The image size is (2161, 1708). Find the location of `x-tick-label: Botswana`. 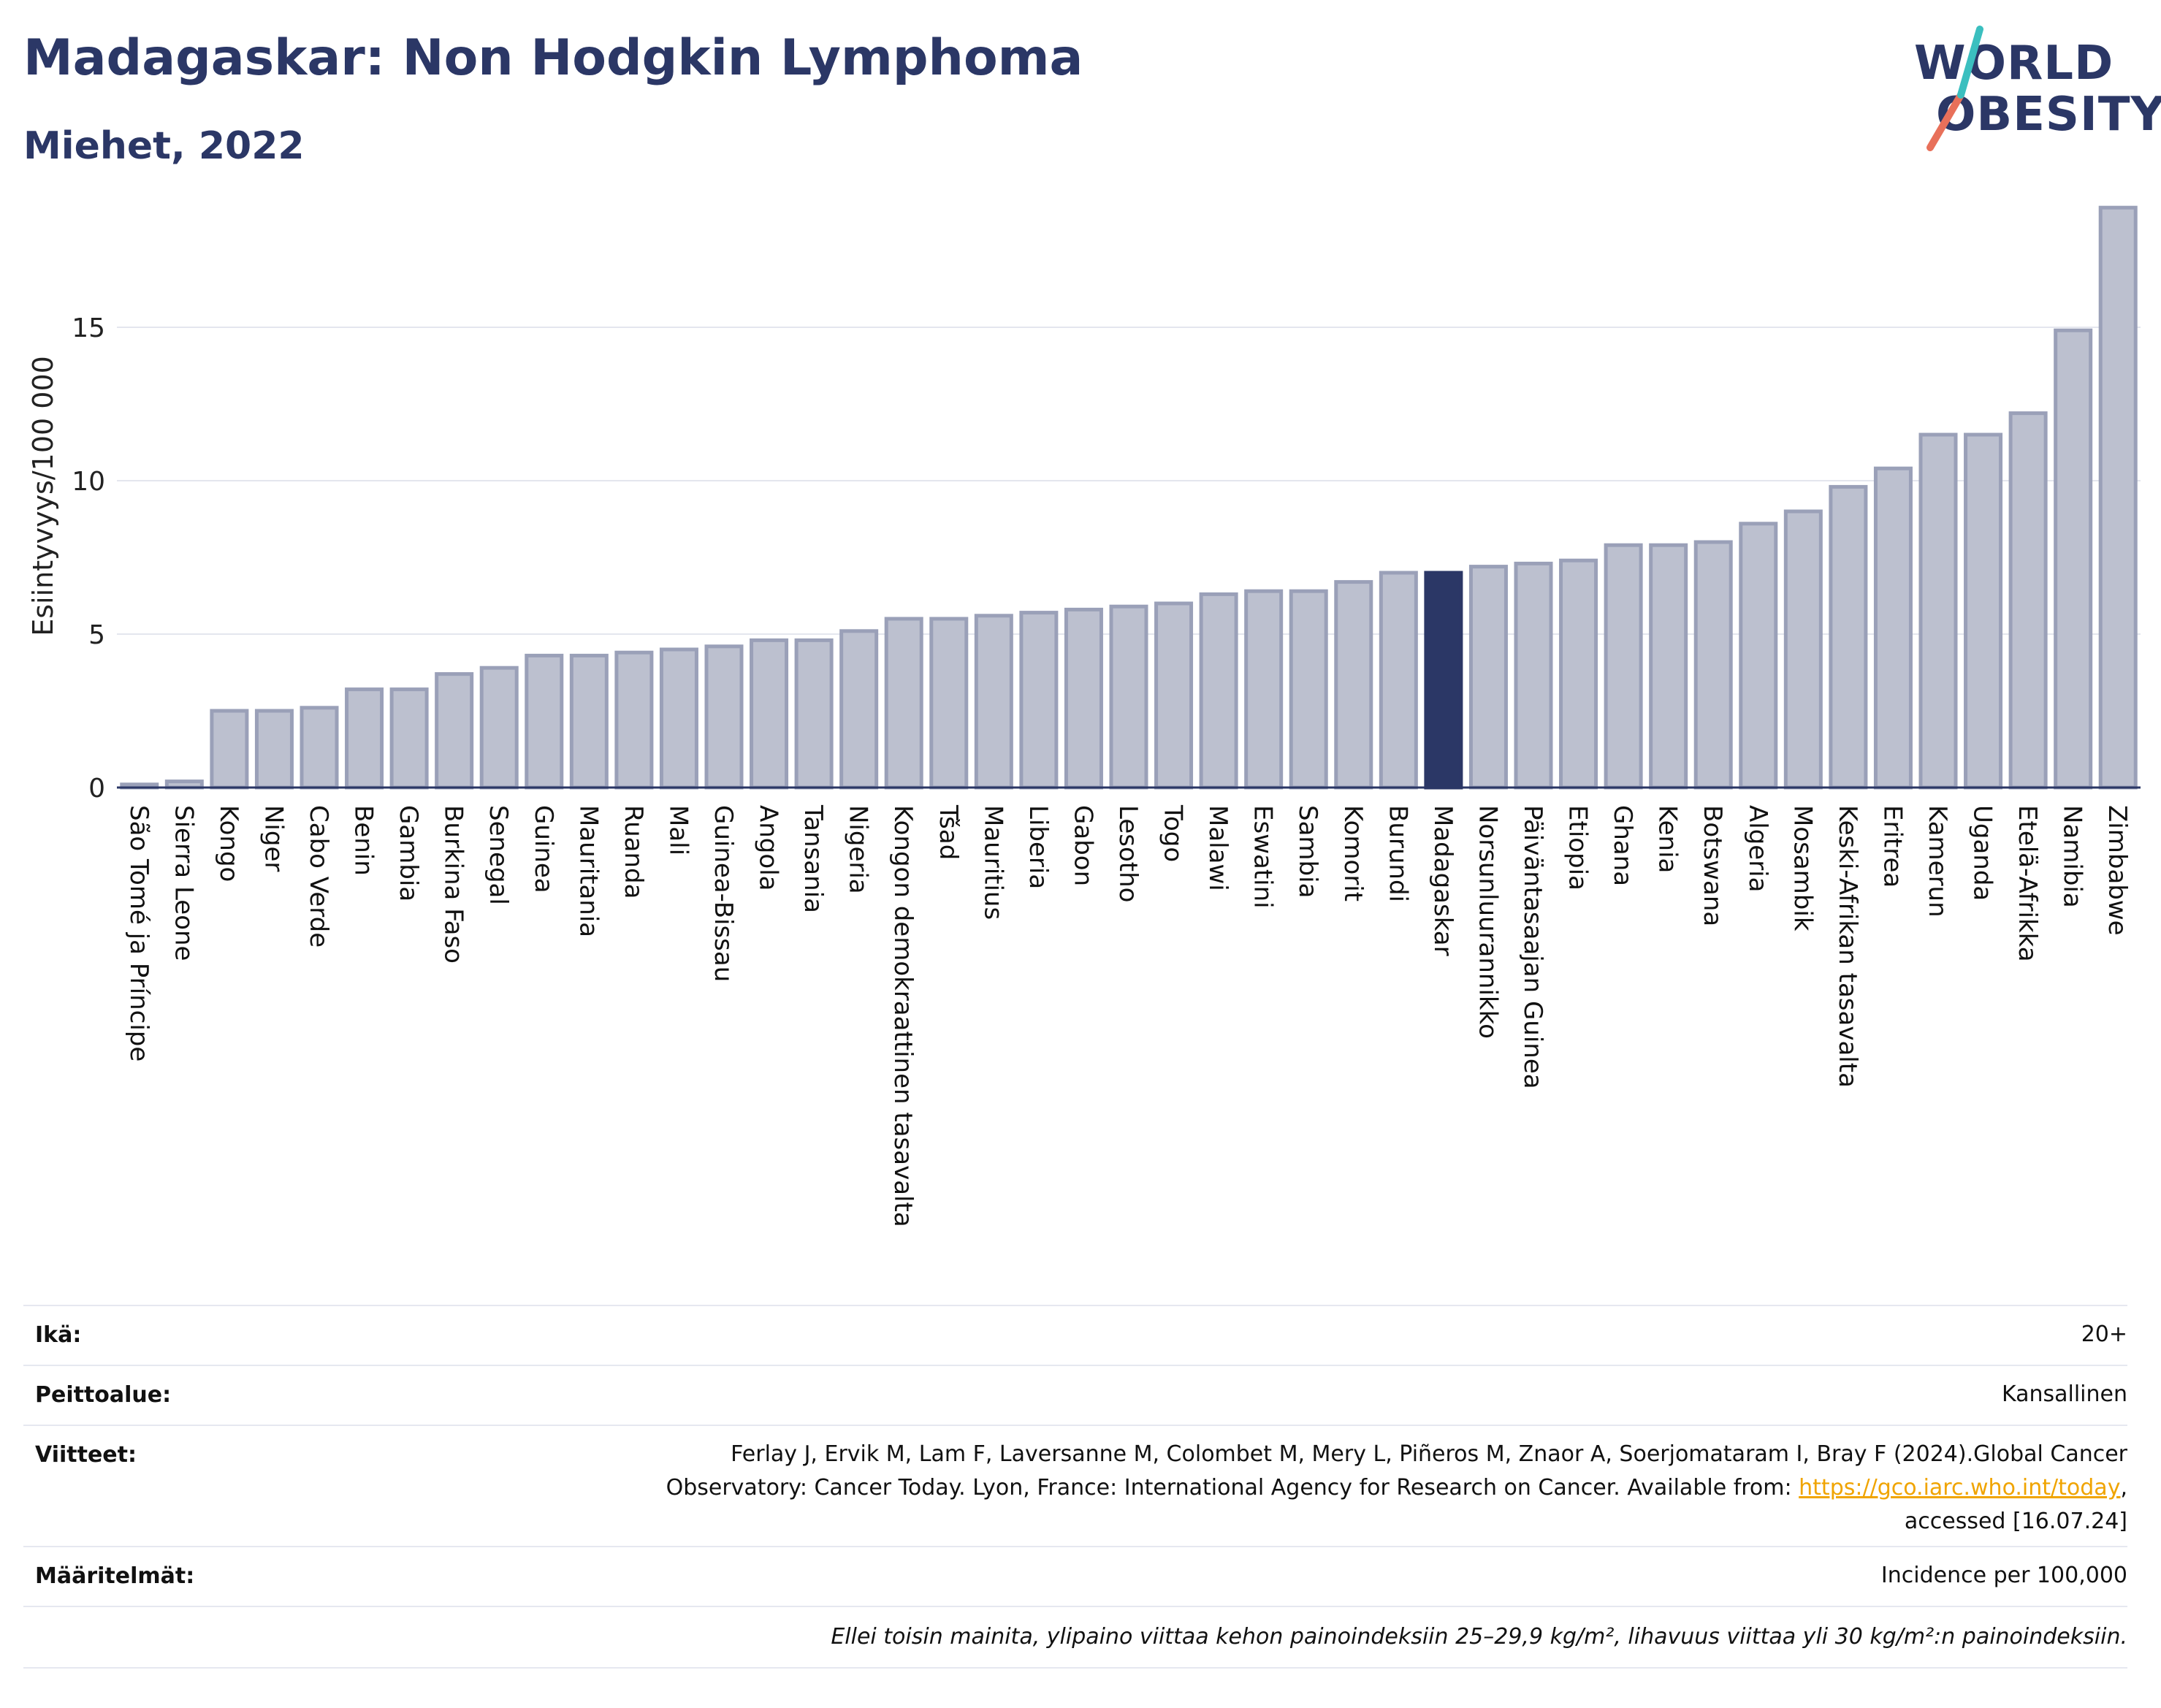

x-tick-label: Botswana is located at coordinates (1713, 865).